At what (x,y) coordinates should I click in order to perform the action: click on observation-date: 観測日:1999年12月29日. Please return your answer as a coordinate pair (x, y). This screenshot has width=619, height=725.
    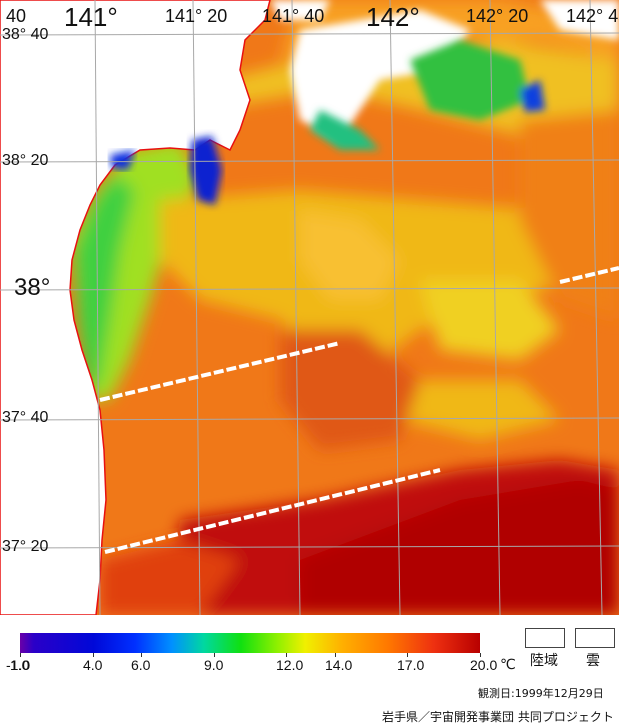
    Looking at the image, I should click on (541, 693).